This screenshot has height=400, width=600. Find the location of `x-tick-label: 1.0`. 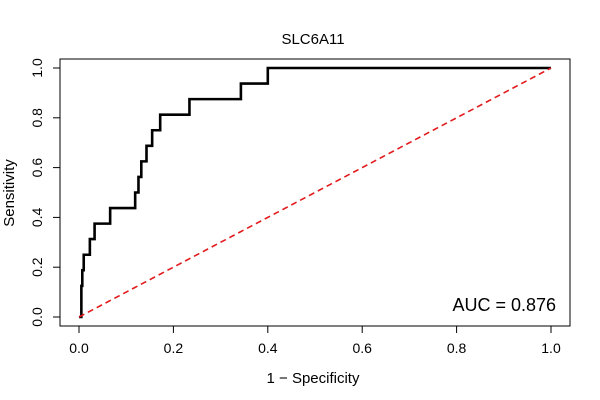

x-tick-label: 1.0 is located at coordinates (551, 348).